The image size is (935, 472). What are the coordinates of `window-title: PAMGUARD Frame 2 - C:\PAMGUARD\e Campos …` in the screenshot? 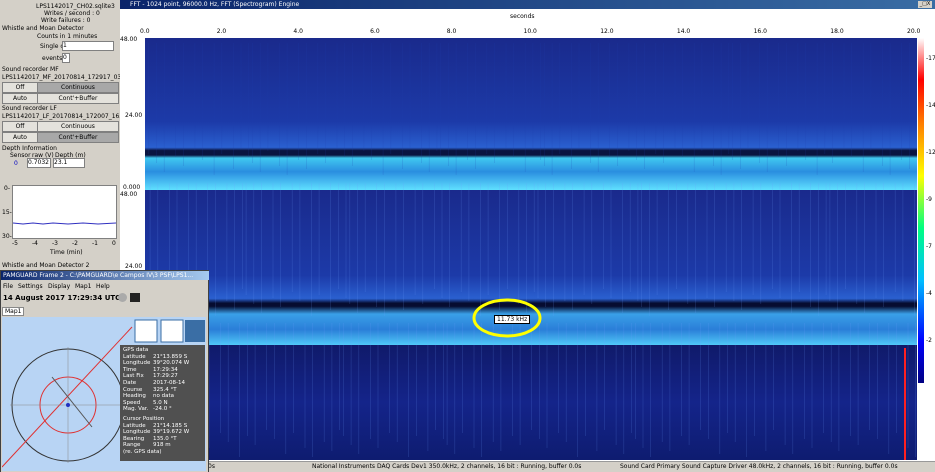 It's located at (105, 275).